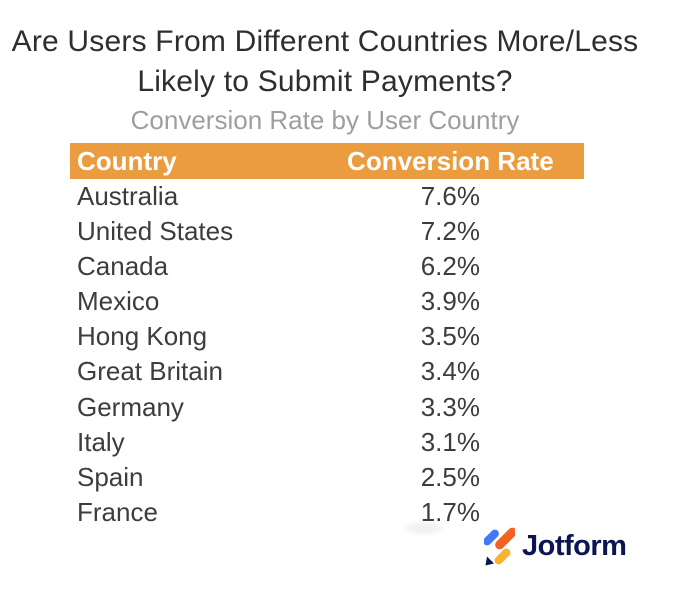  What do you see at coordinates (327, 442) in the screenshot?
I see `table-row: Italy 3.1%` at bounding box center [327, 442].